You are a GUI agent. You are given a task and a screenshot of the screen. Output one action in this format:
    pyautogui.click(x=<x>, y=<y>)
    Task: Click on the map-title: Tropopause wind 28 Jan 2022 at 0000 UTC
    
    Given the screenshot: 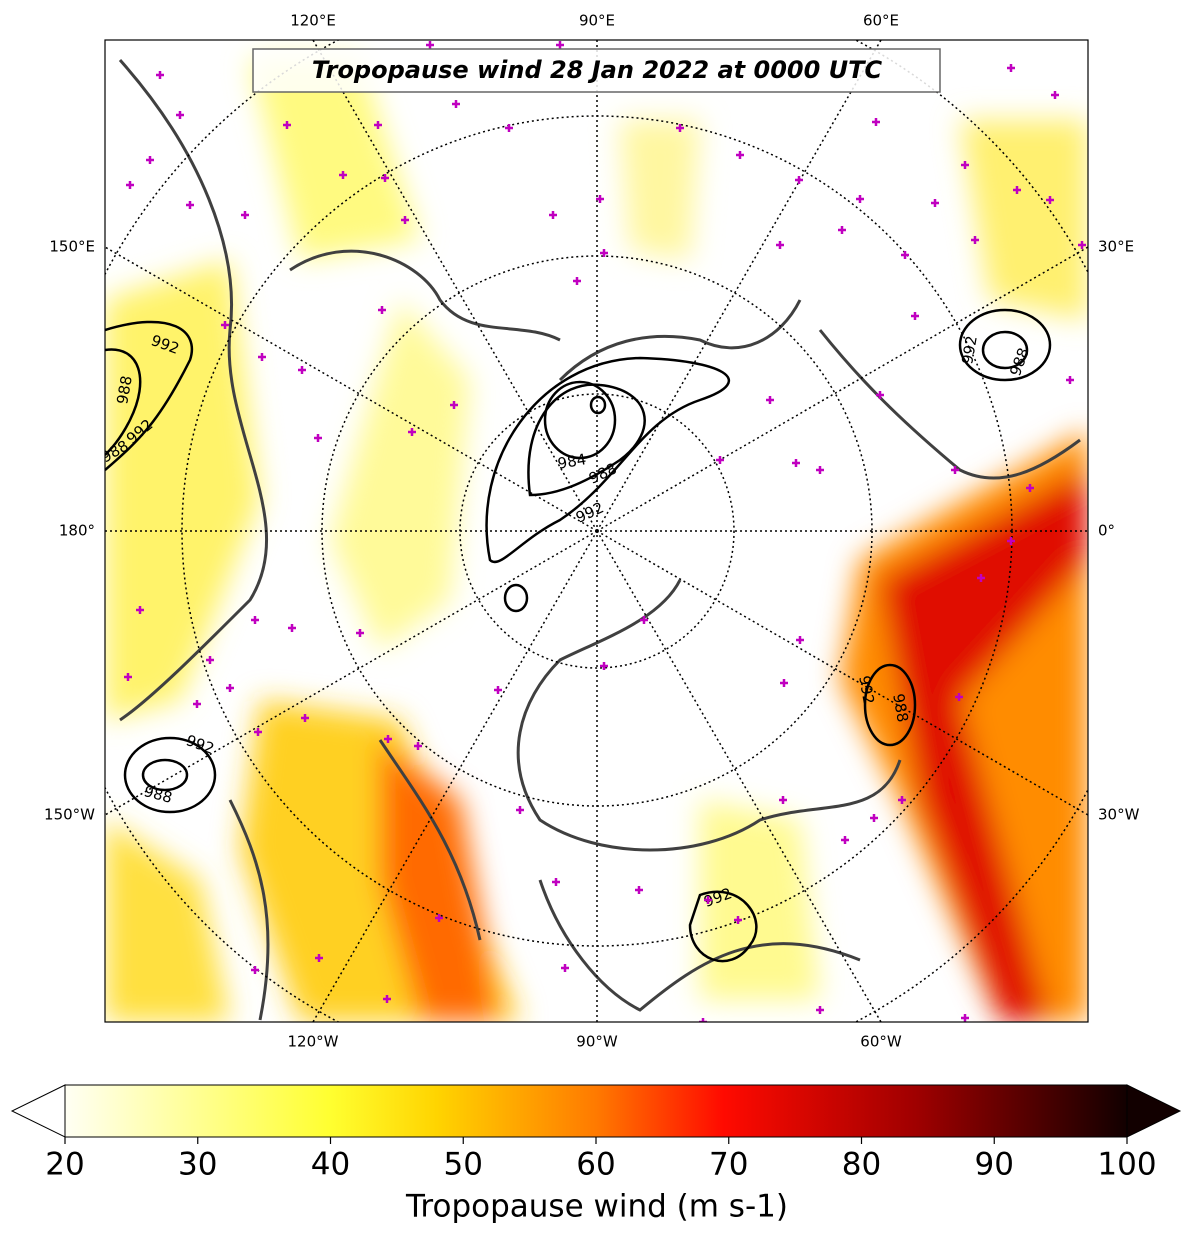 What is the action you would take?
    pyautogui.click(x=597, y=70)
    